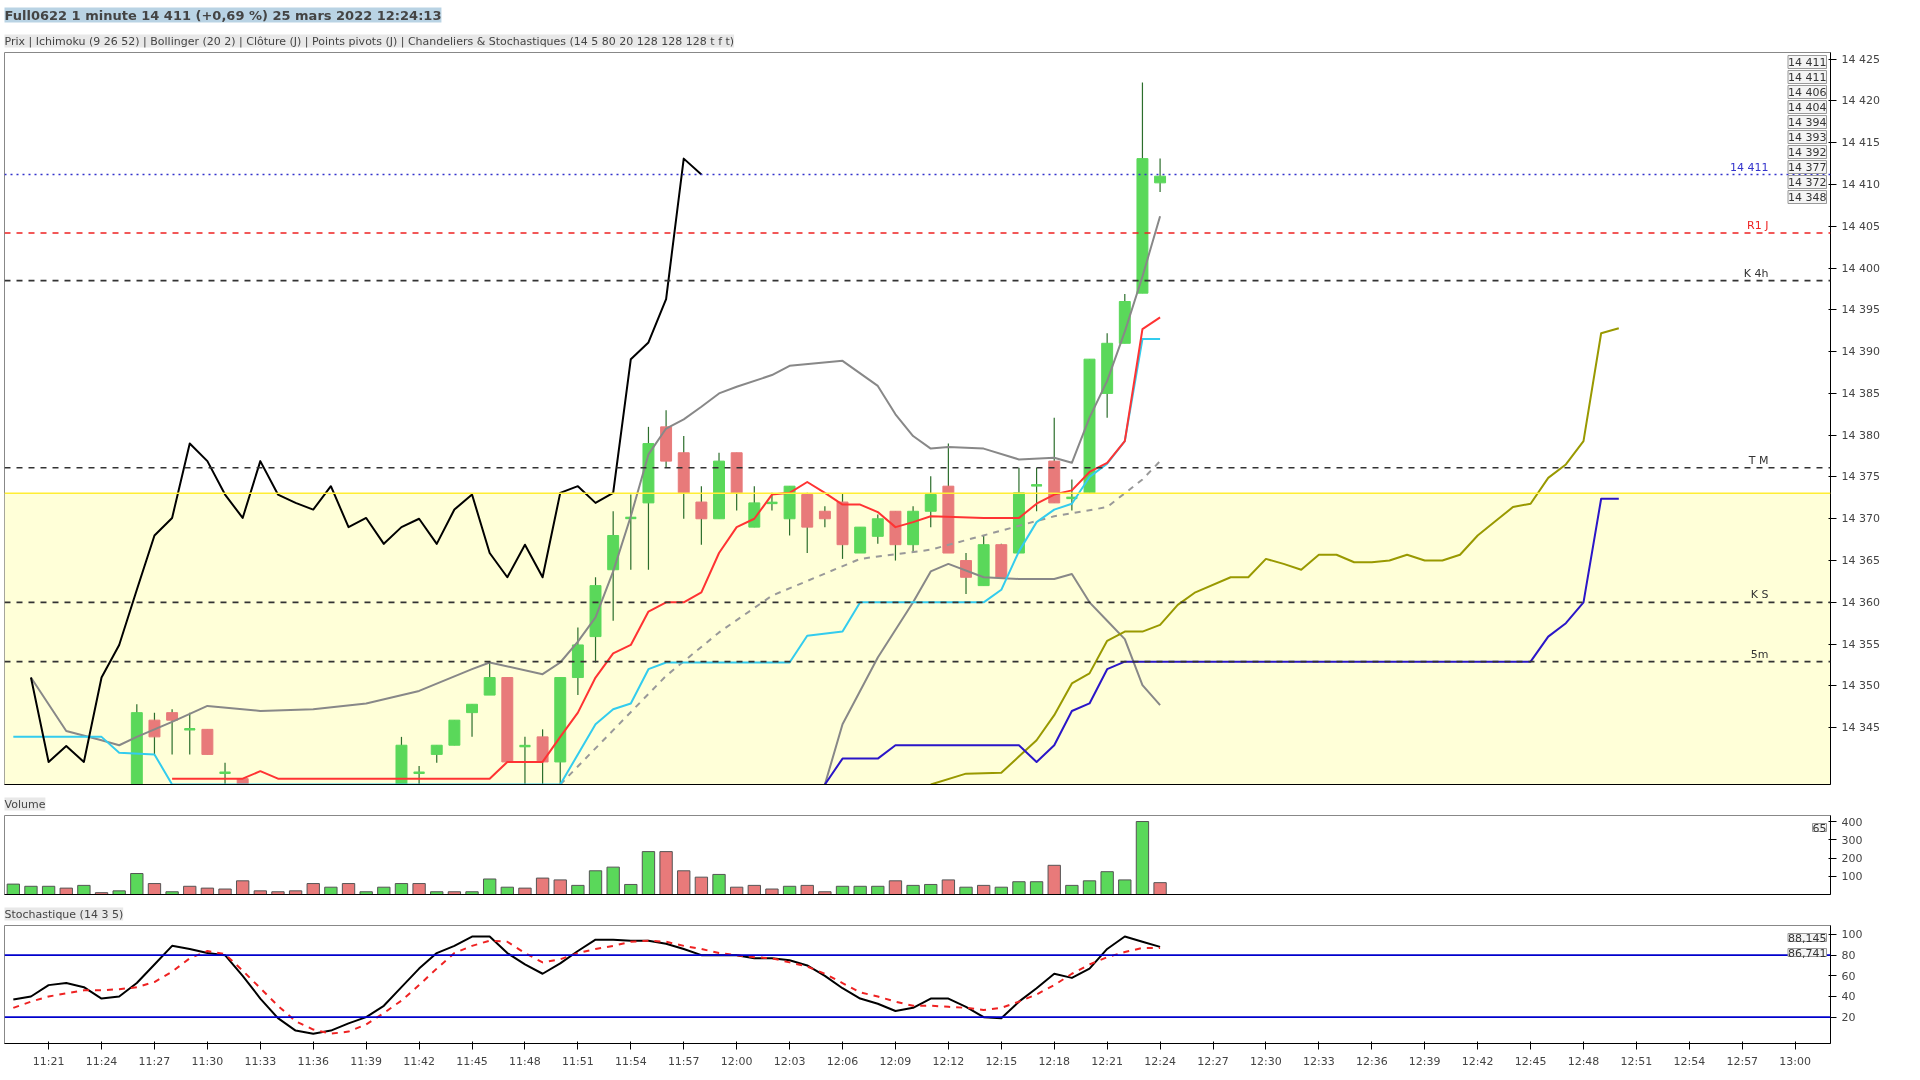 The width and height of the screenshot is (1920, 1080). Describe the element at coordinates (1107, 1061) in the screenshot. I see `x-tick-label: 12:21` at that location.